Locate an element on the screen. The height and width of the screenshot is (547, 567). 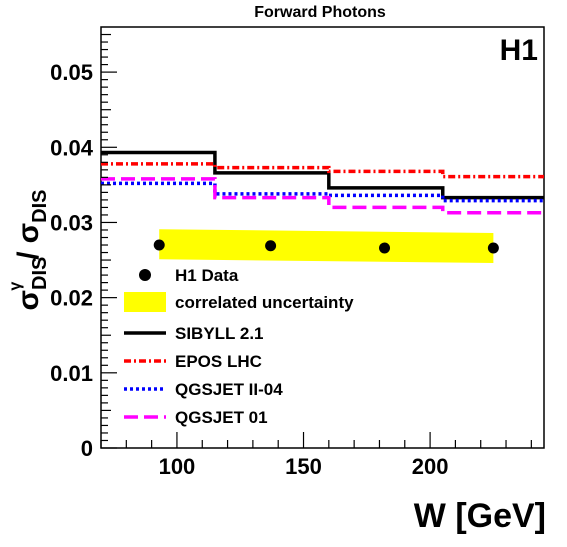
legend-label-data: H1 Data is located at coordinates (207, 275).